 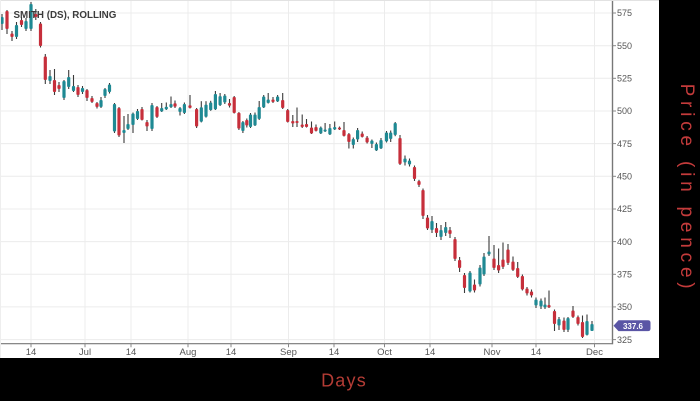 I want to click on svg-text: 400, so click(x=624, y=242).